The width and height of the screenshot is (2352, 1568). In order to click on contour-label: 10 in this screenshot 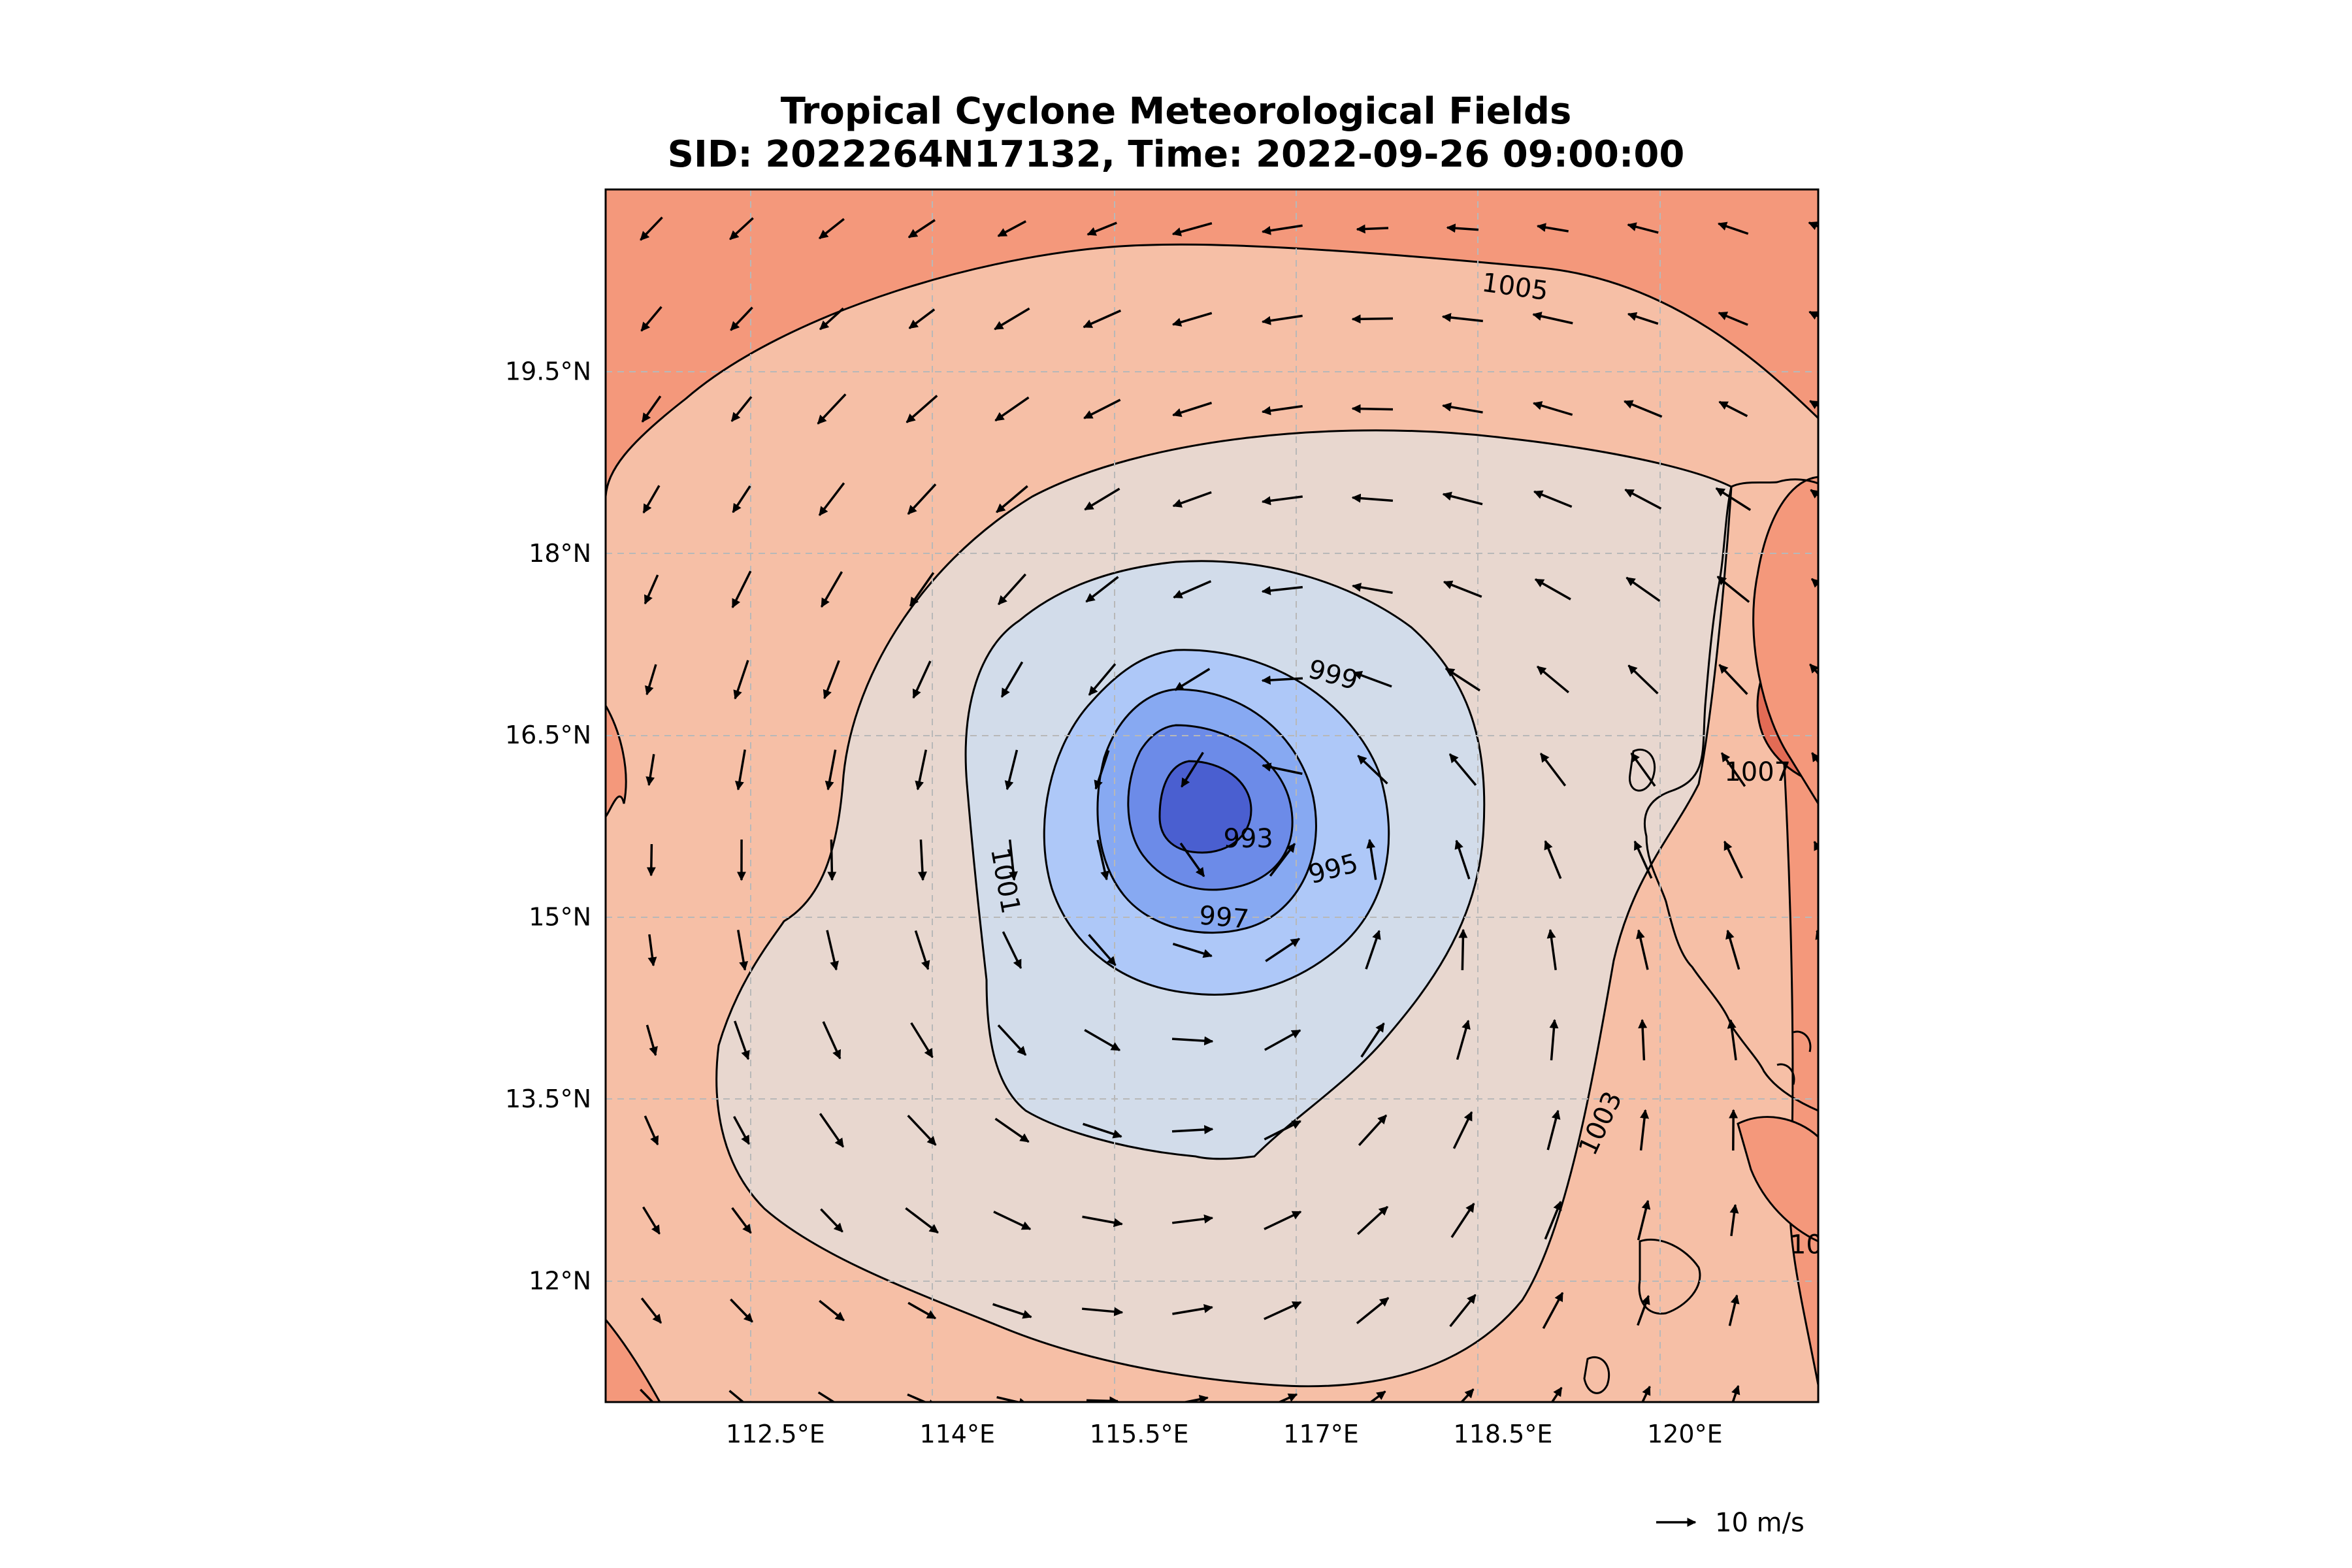, I will do `click(1806, 1245)`.